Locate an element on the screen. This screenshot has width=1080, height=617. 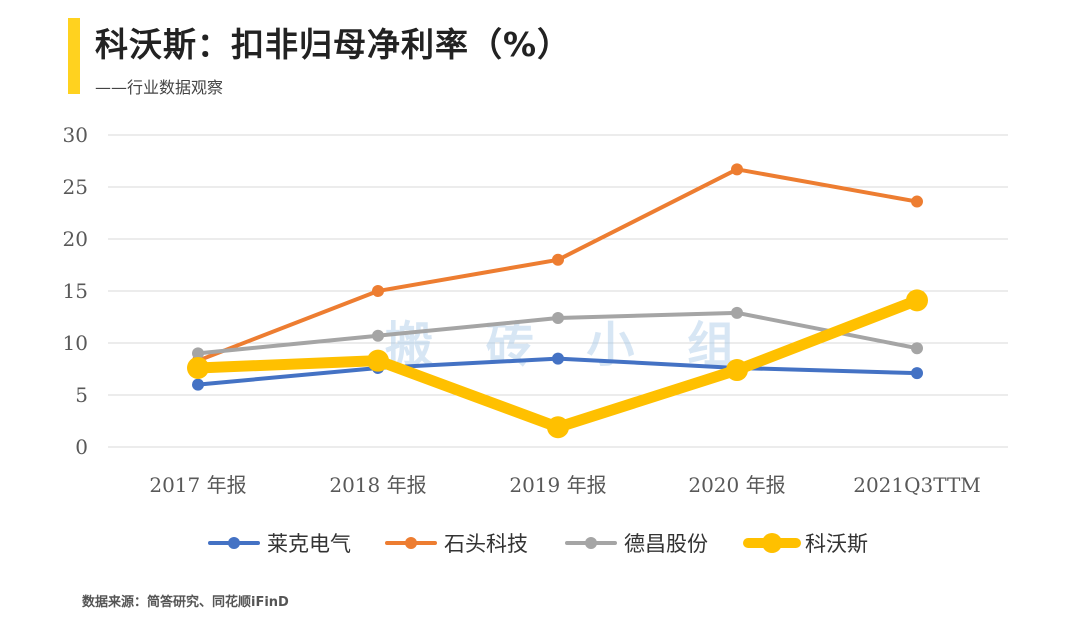
legend-item: 科沃斯 is located at coordinates (805, 544).